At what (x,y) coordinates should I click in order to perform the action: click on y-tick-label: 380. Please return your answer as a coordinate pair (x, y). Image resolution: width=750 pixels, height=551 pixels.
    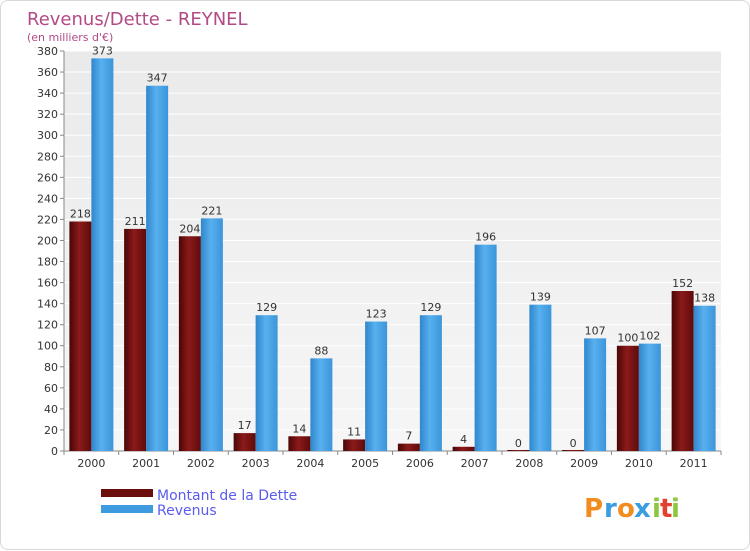
    Looking at the image, I should click on (47, 51).